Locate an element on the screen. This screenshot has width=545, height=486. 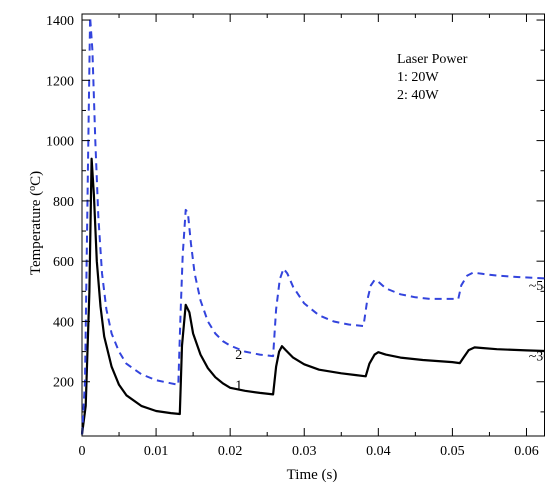
y-tick-label: 1200 is located at coordinates (60, 81).